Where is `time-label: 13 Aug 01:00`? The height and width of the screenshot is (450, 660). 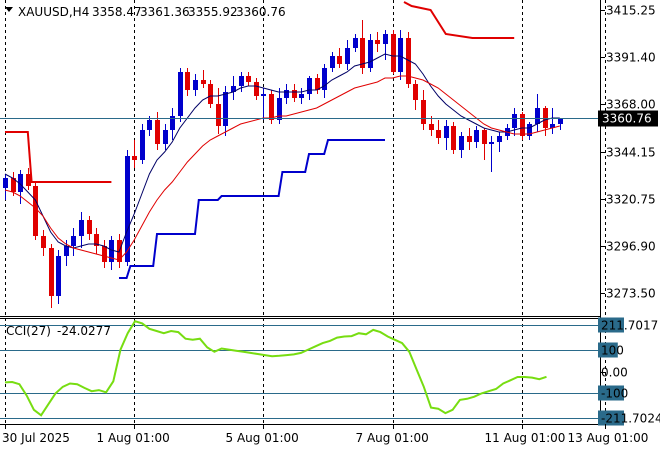
time-label: 13 Aug 01:00 is located at coordinates (608, 438).